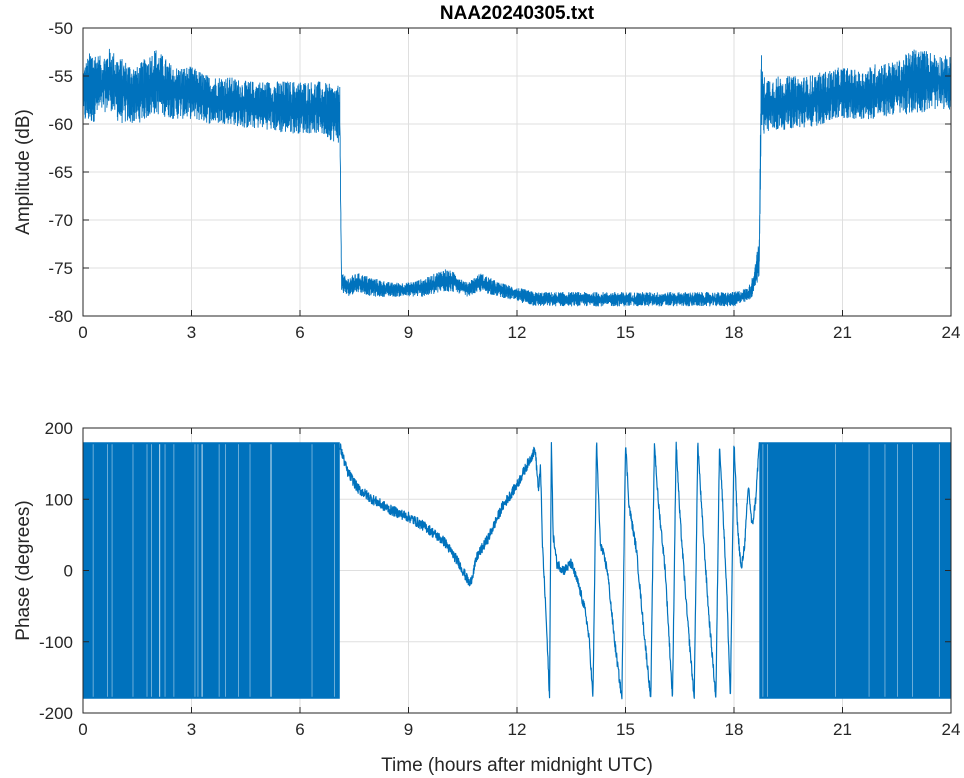 The height and width of the screenshot is (778, 964). Describe the element at coordinates (517, 765) in the screenshot. I see `phase-x-axis-label: Time (hours after midnight UTC)` at that location.